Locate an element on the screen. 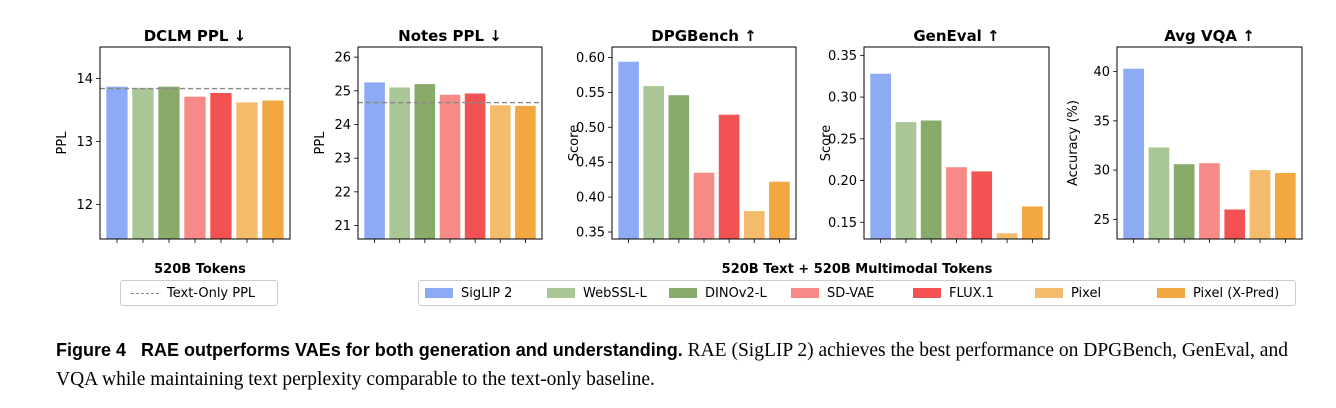  y-tick-label: 0.55 is located at coordinates (590, 93).